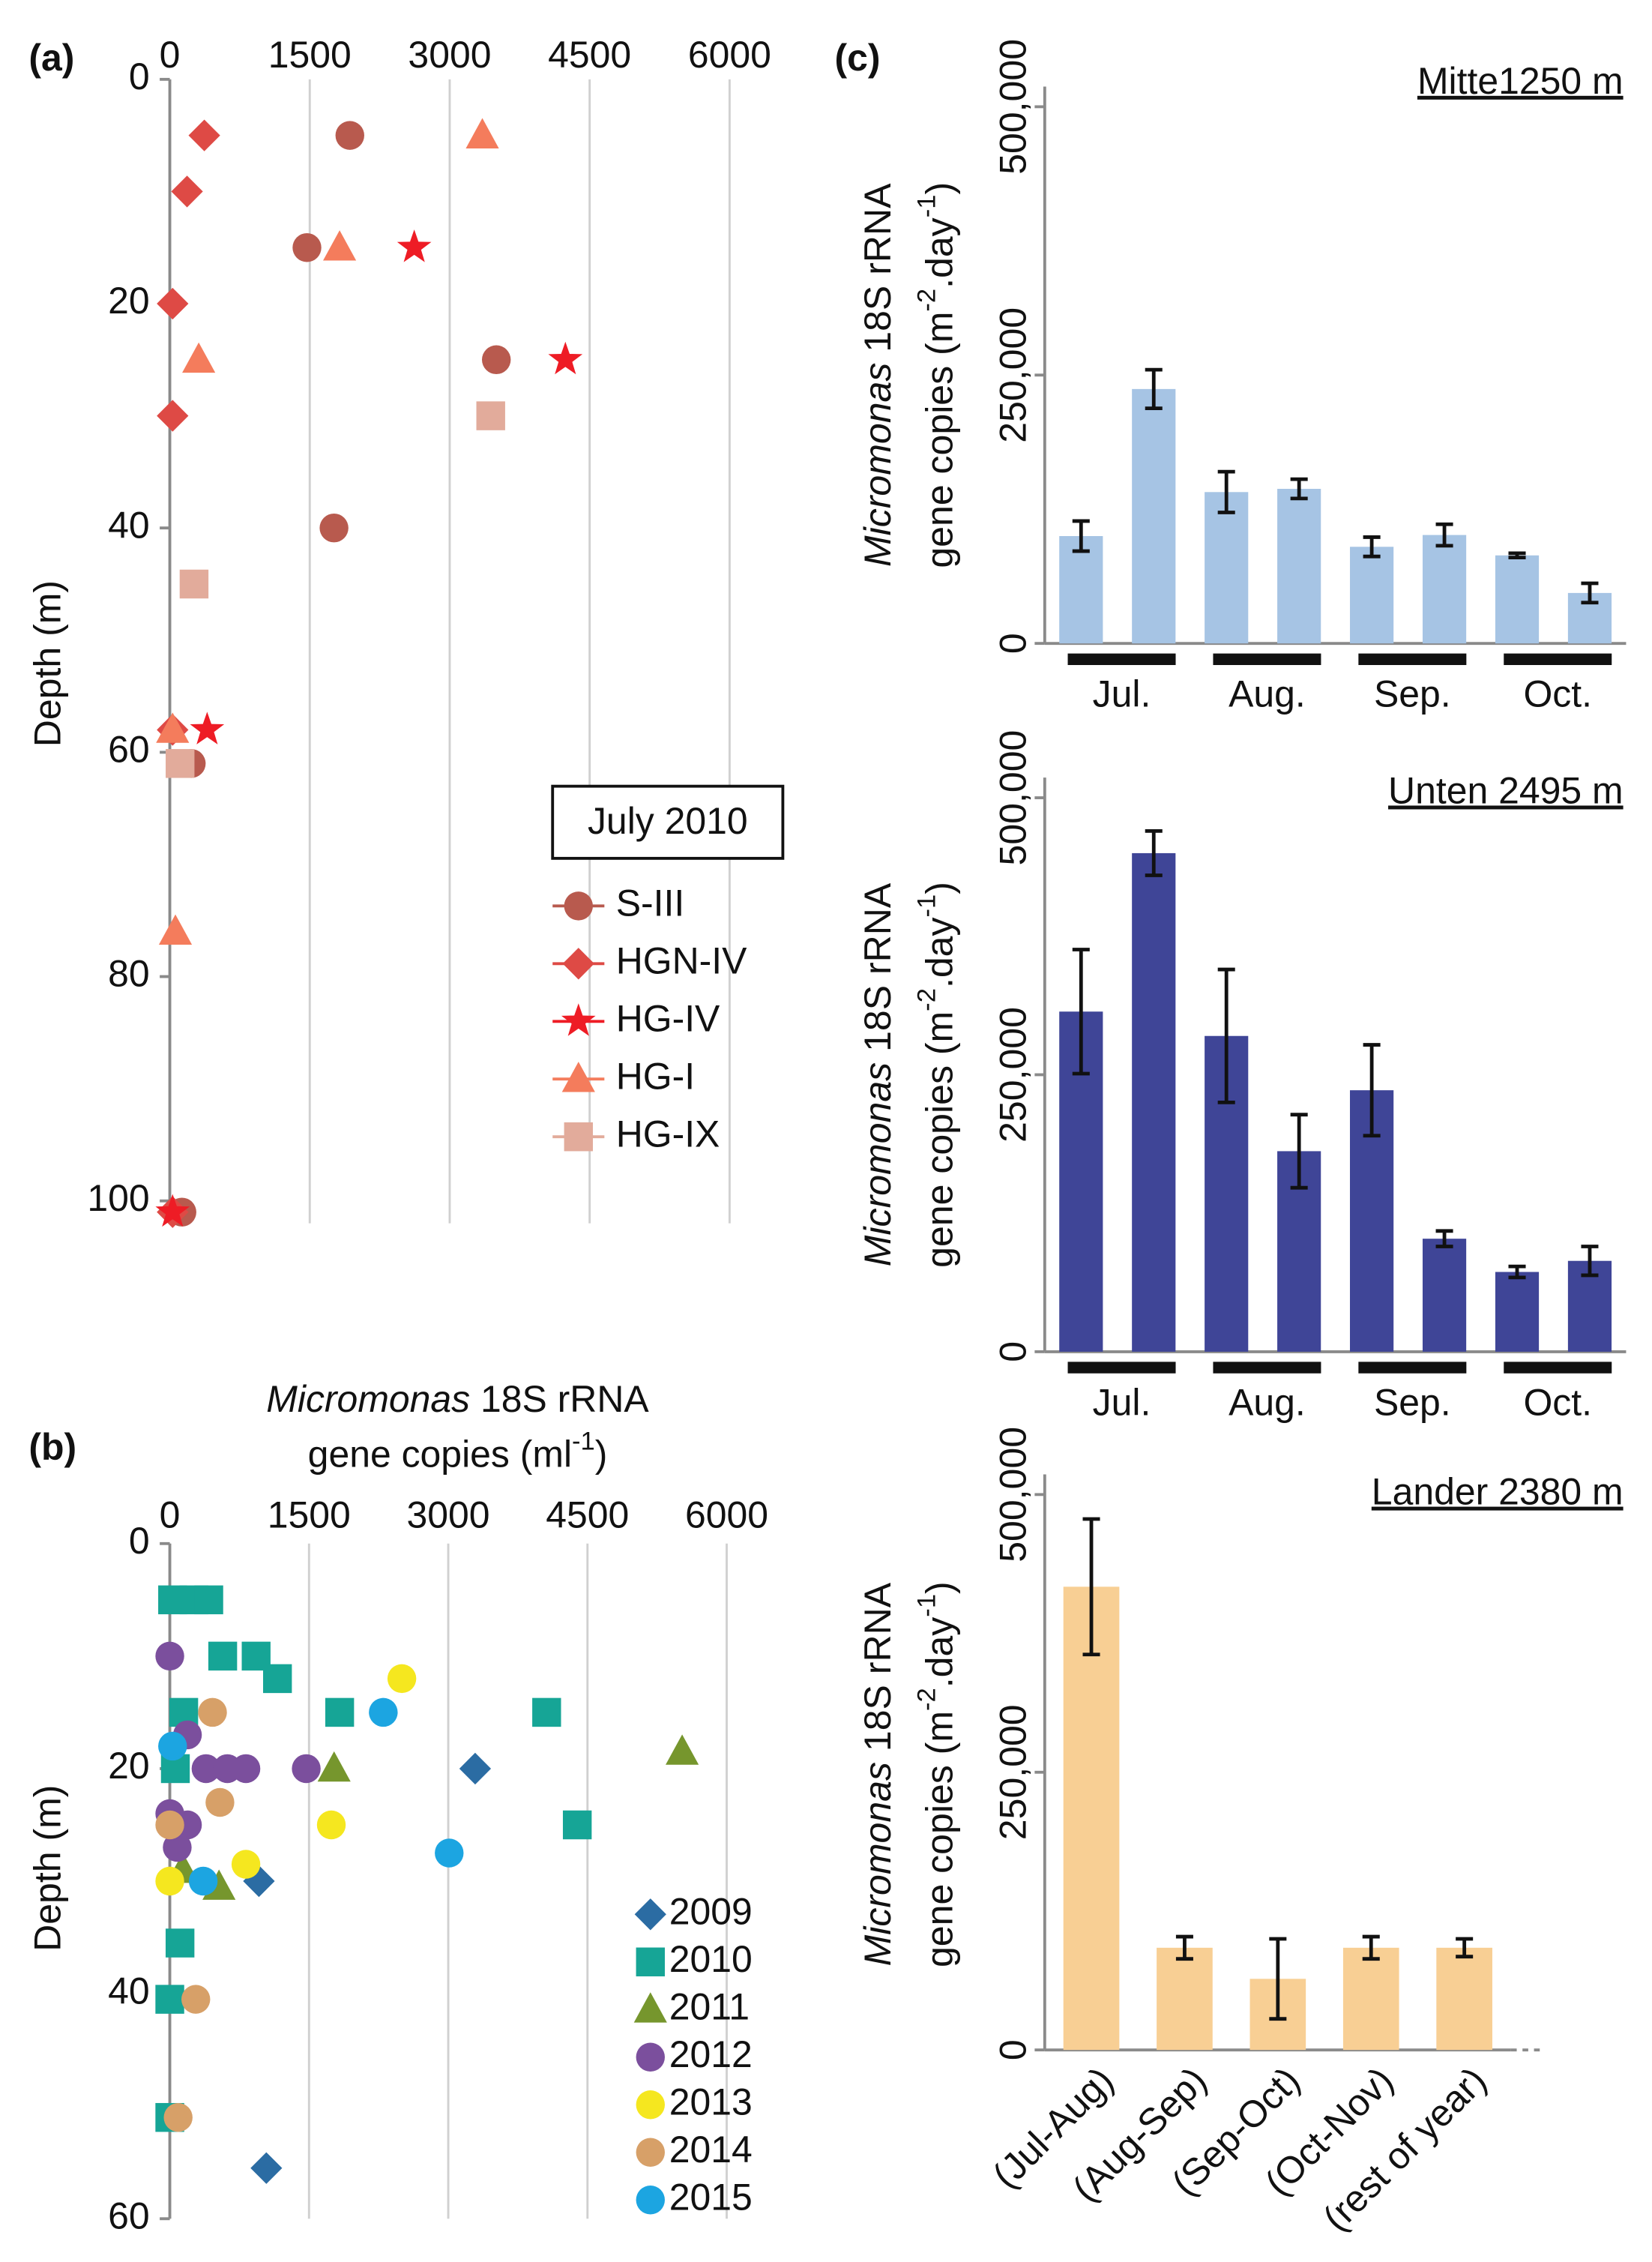 The height and width of the screenshot is (2262, 1652). Describe the element at coordinates (711, 1959) in the screenshot. I see `legend-label: 2010` at that location.